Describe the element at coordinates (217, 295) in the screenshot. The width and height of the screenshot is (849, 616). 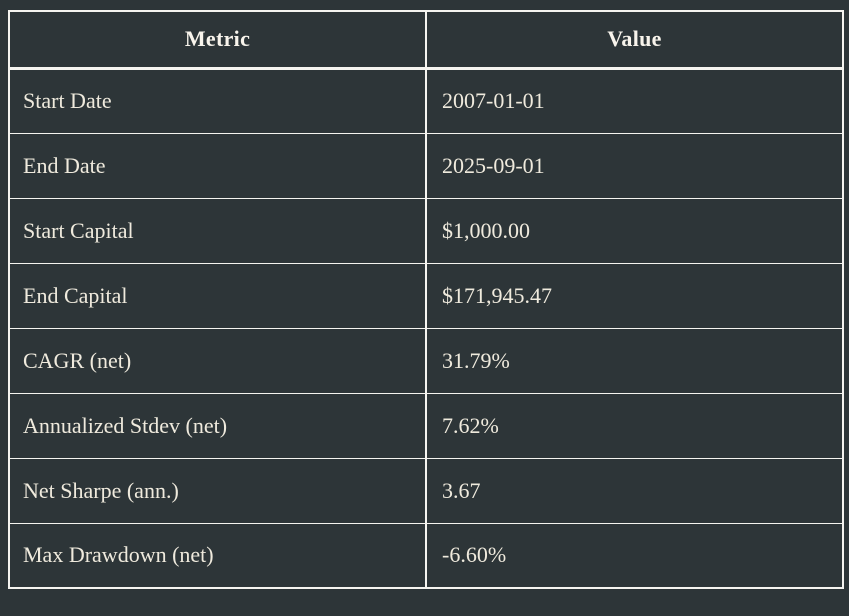
I see `metric-cell: End Capital` at that location.